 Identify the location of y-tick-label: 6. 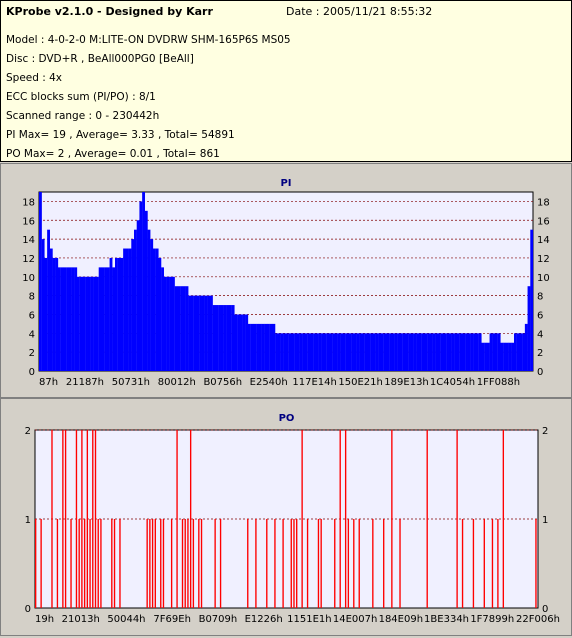
(32, 315).